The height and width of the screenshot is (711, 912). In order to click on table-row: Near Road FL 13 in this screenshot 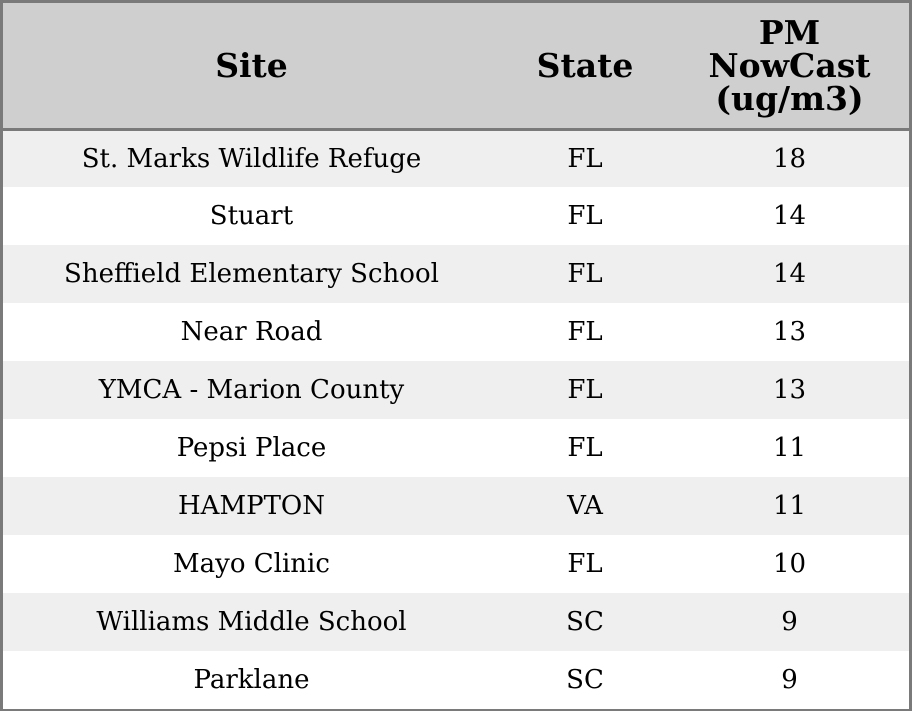, I will do `click(456, 332)`.